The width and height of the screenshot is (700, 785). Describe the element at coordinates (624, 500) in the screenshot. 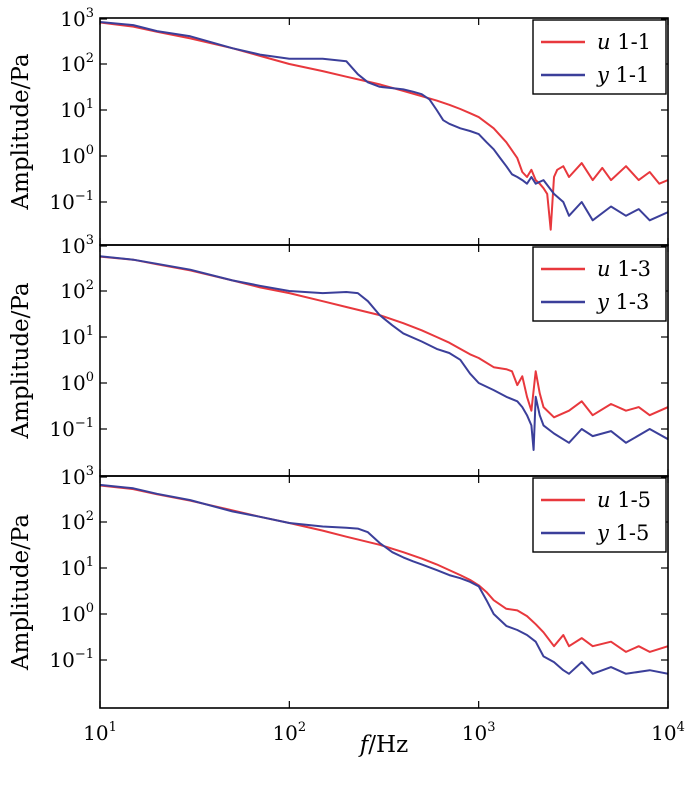

I see `legend-entry: u 1-5` at that location.